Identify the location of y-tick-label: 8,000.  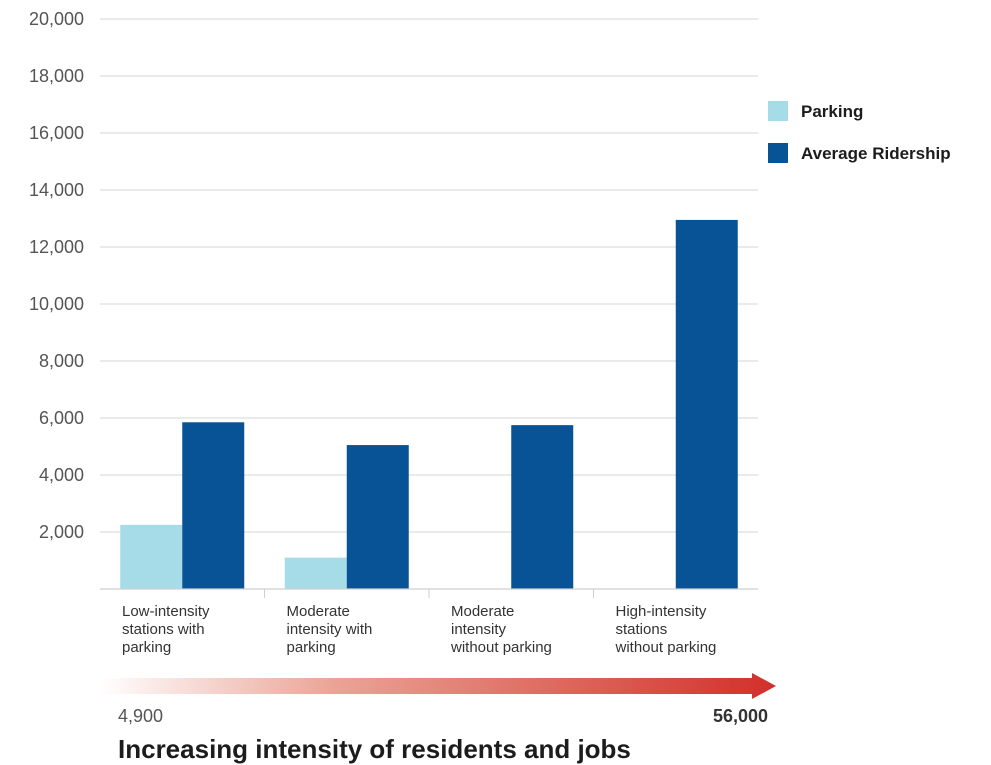
(61, 361).